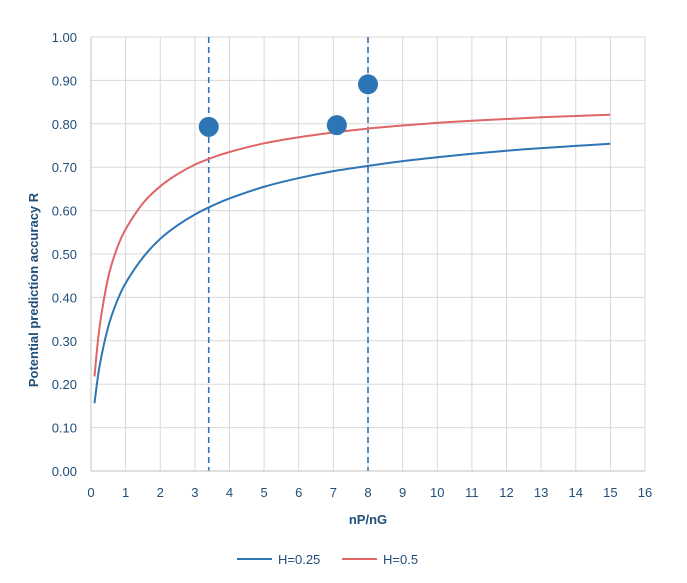  Describe the element at coordinates (333, 492) in the screenshot. I see `x-tick-label-7: 7` at that location.